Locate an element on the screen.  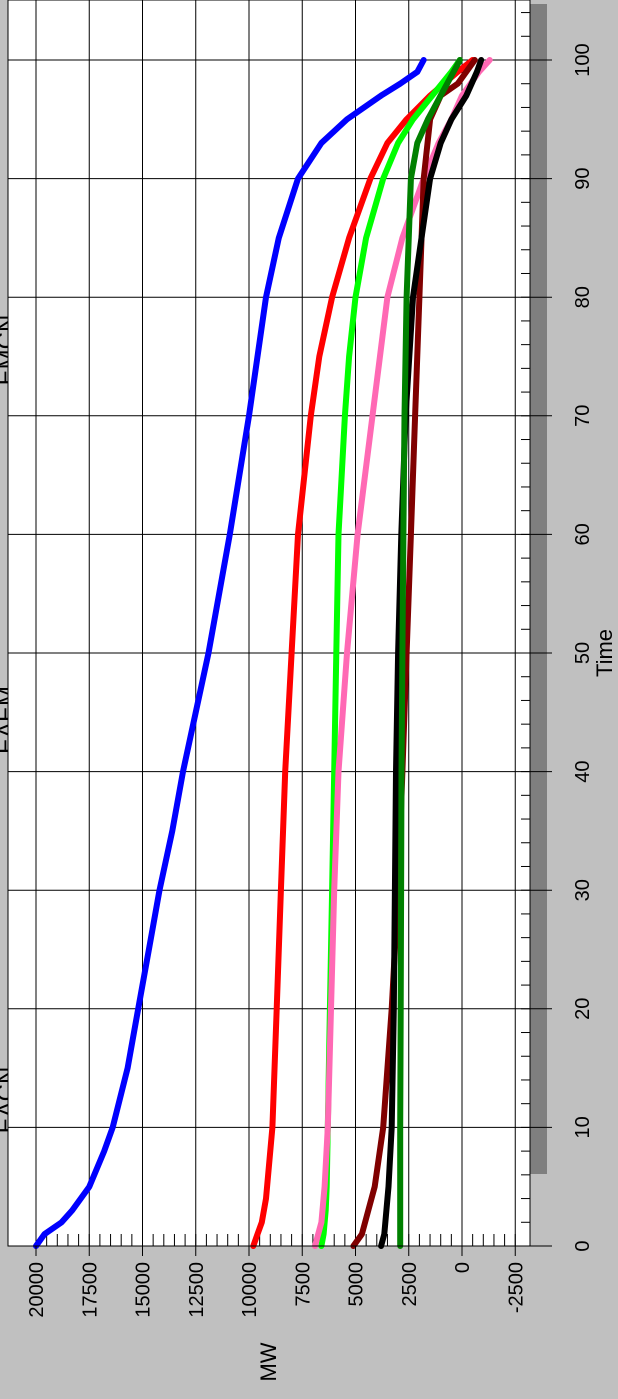
y-tick-label: 0 is located at coordinates (463, 1267).